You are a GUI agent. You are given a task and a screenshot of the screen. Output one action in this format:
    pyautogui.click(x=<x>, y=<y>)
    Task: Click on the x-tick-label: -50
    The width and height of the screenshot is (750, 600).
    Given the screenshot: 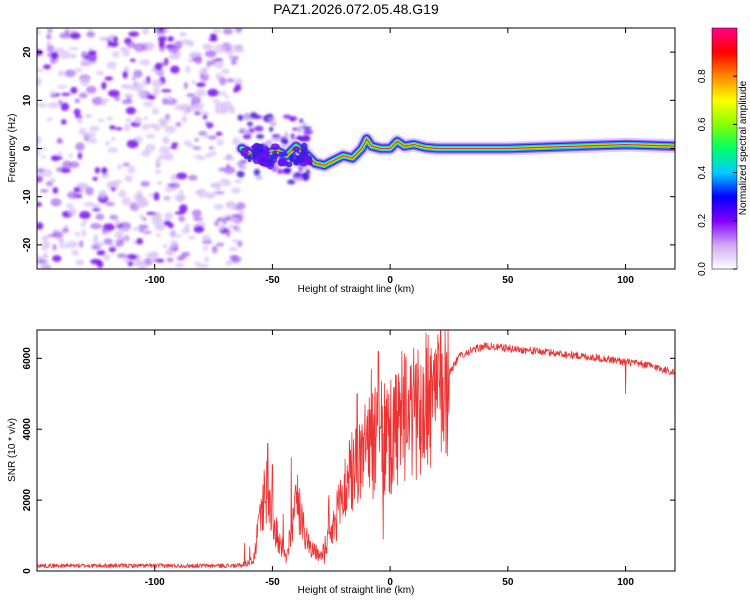 What is the action you would take?
    pyautogui.click(x=272, y=582)
    